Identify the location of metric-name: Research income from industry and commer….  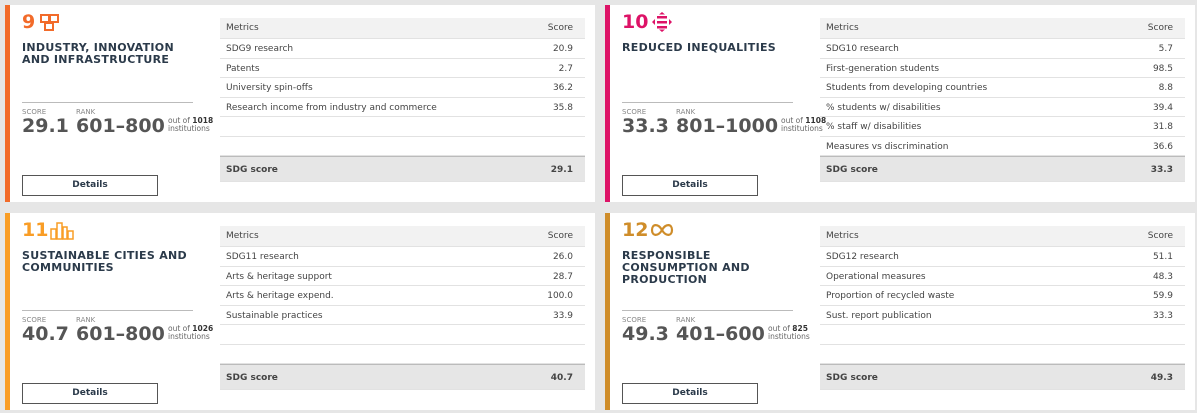
(331, 107).